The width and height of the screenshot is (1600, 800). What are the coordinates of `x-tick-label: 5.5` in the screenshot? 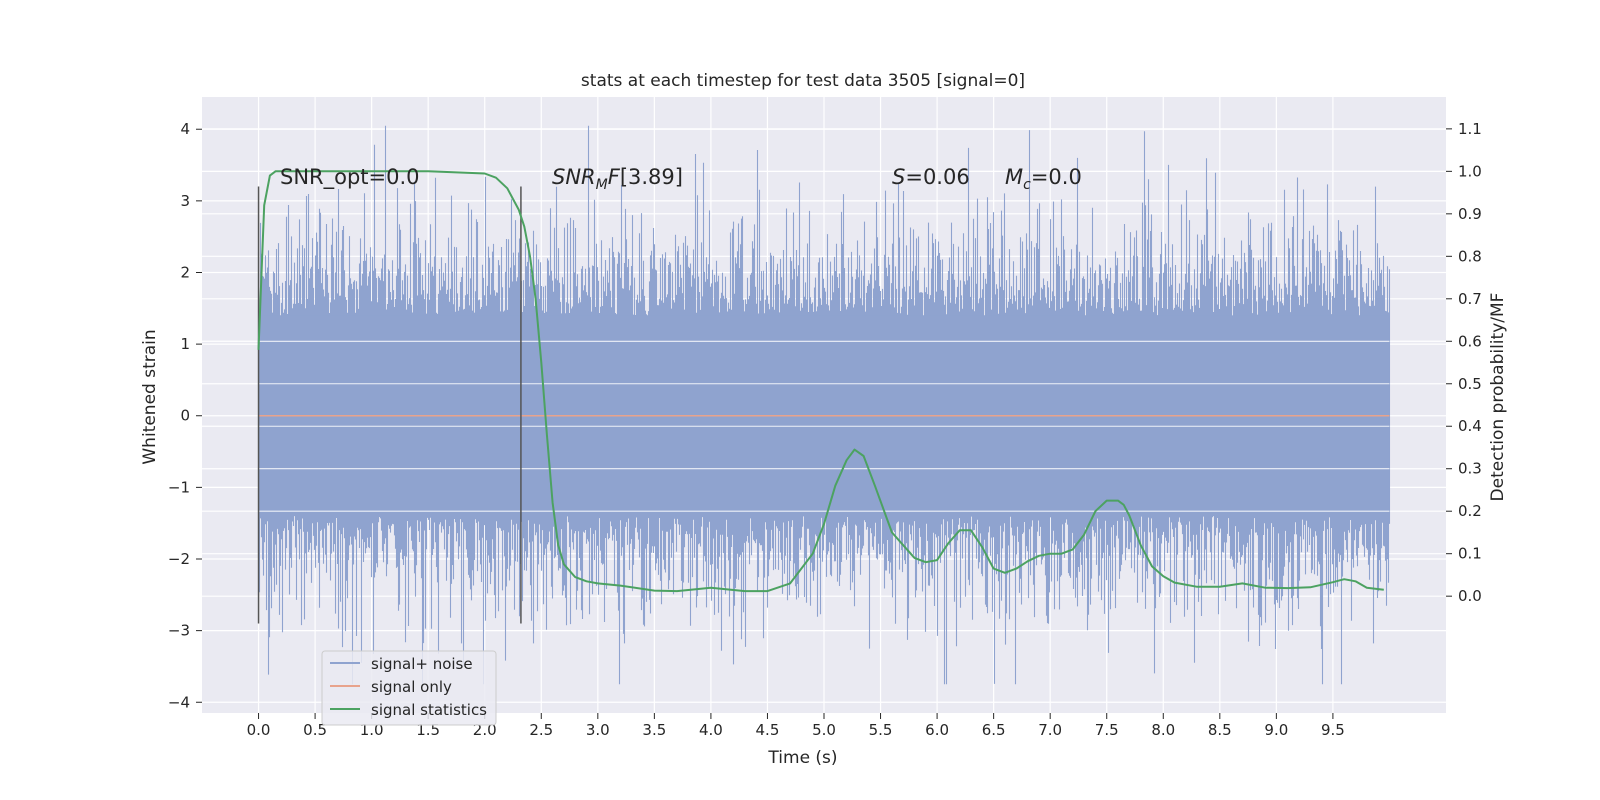 It's located at (881, 730).